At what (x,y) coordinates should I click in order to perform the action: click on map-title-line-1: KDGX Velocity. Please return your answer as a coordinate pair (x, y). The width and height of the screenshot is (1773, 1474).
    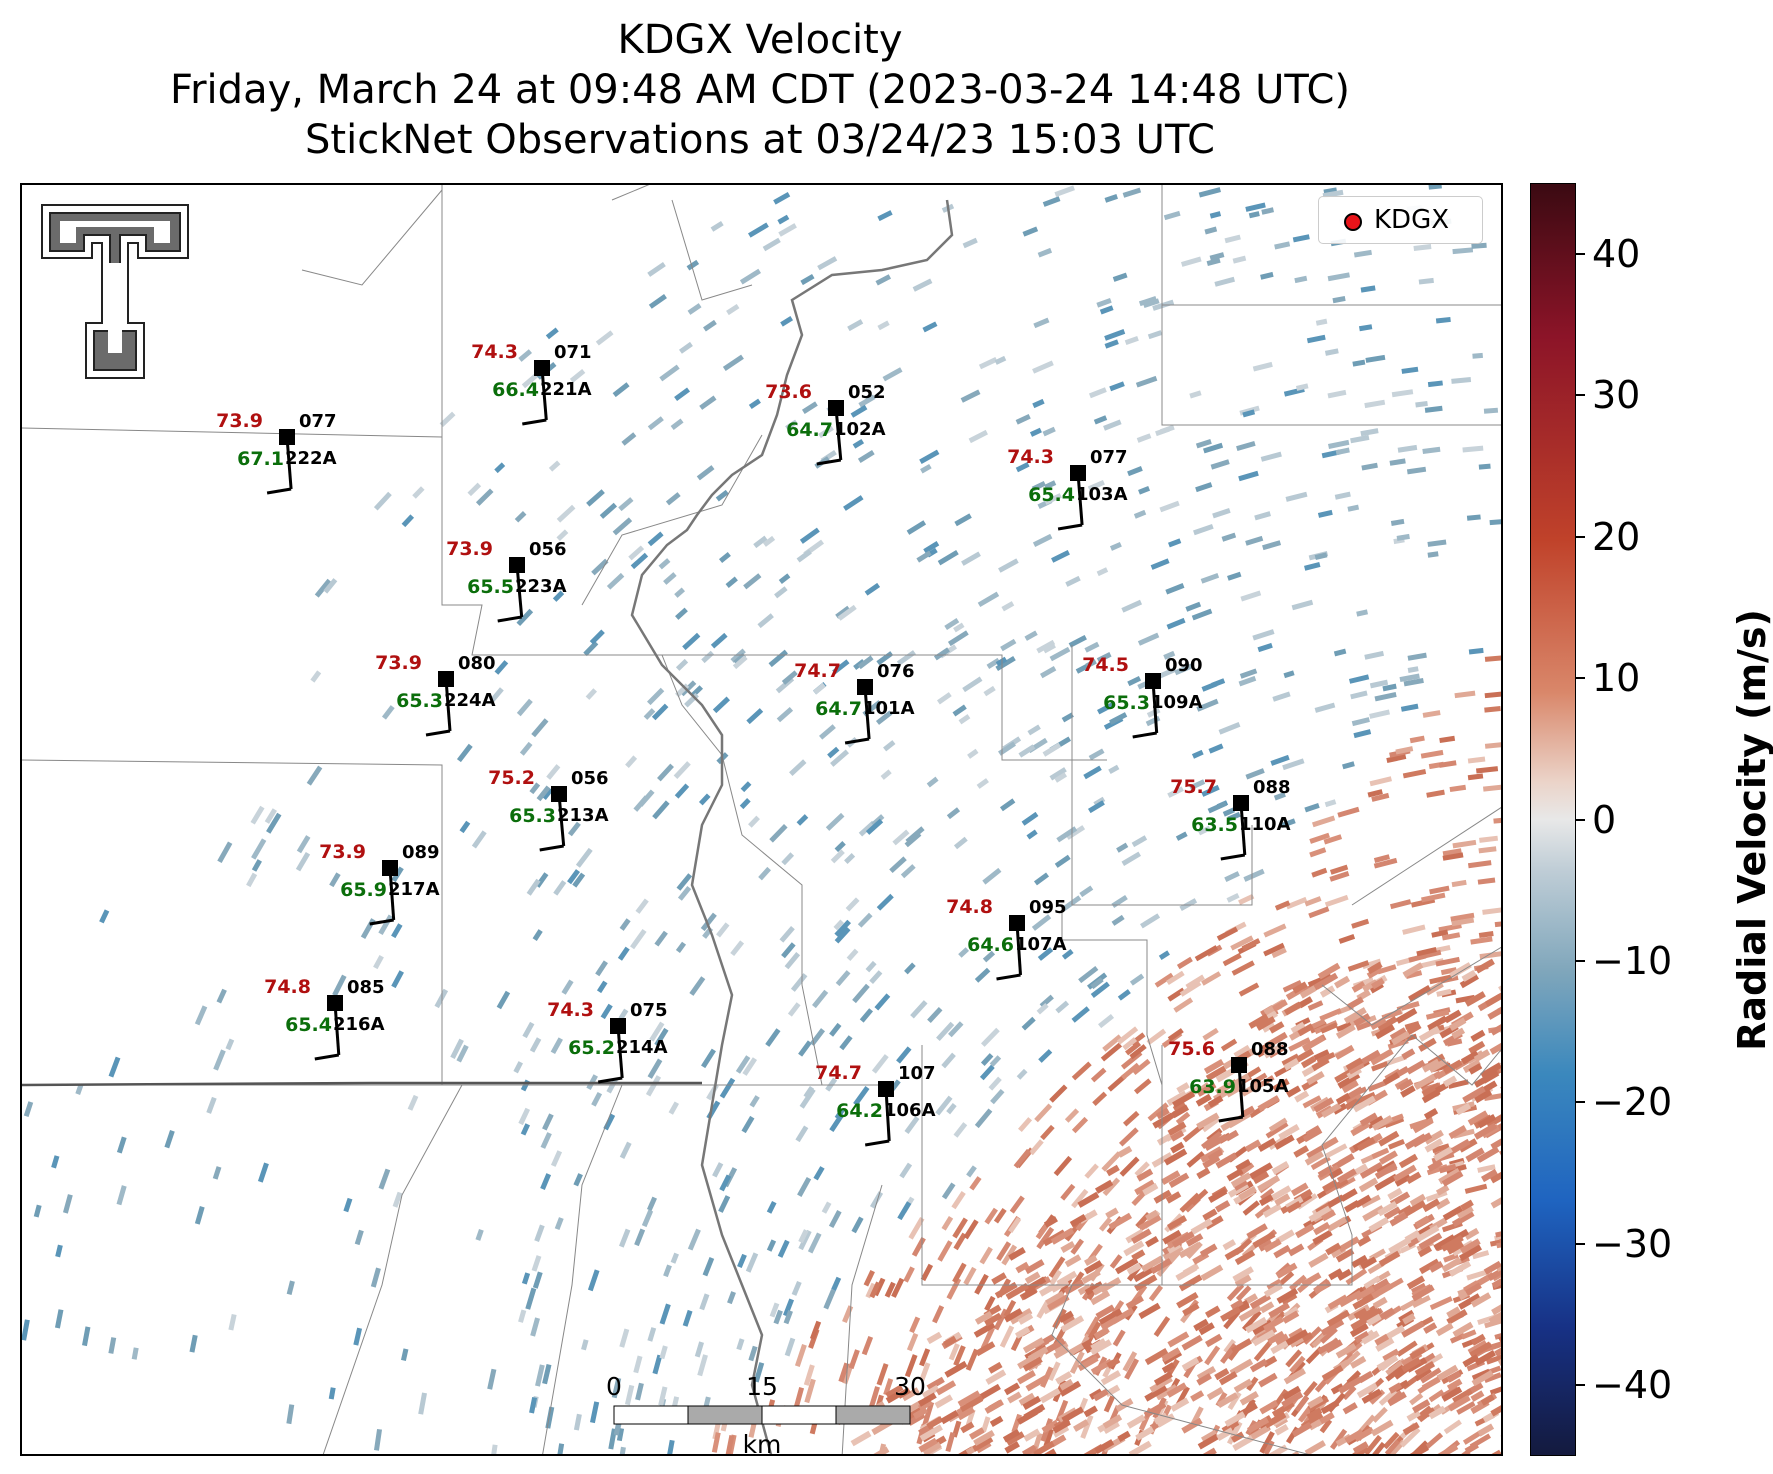
    Looking at the image, I should click on (760, 40).